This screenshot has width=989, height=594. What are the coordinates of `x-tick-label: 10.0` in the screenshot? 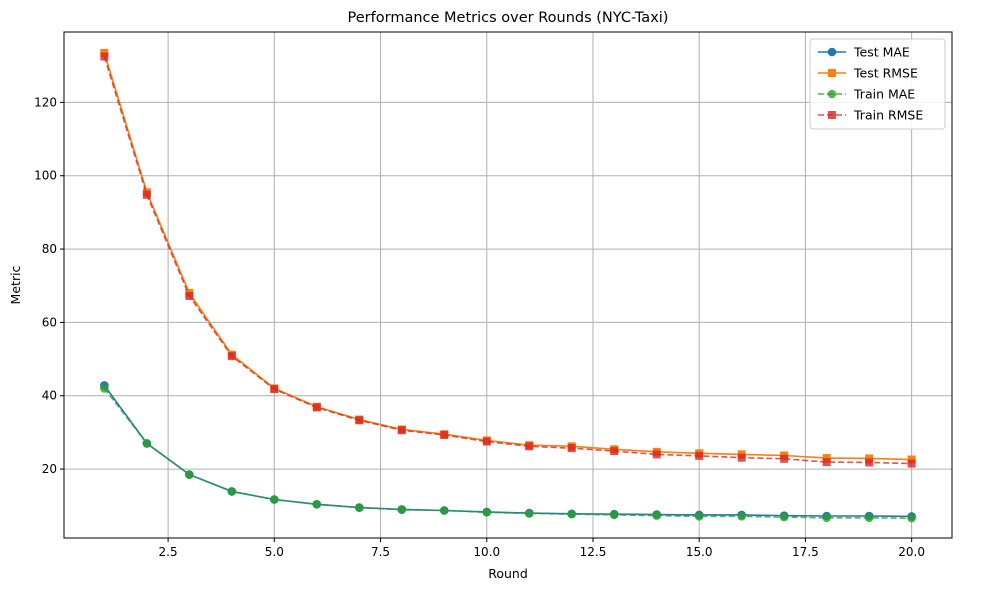 It's located at (486, 552).